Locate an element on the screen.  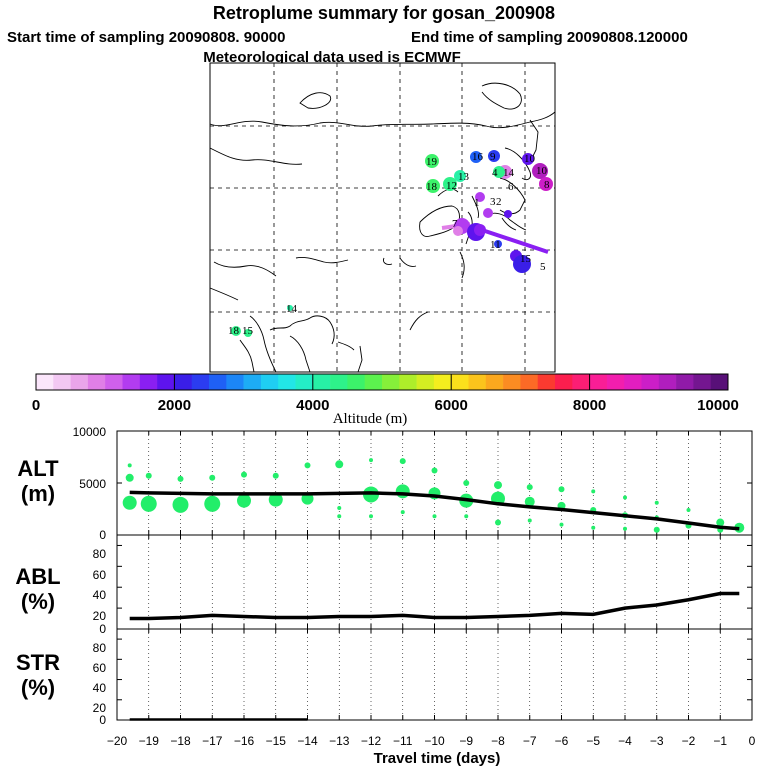
abl-ytick-label: 40 is located at coordinates (100, 595).